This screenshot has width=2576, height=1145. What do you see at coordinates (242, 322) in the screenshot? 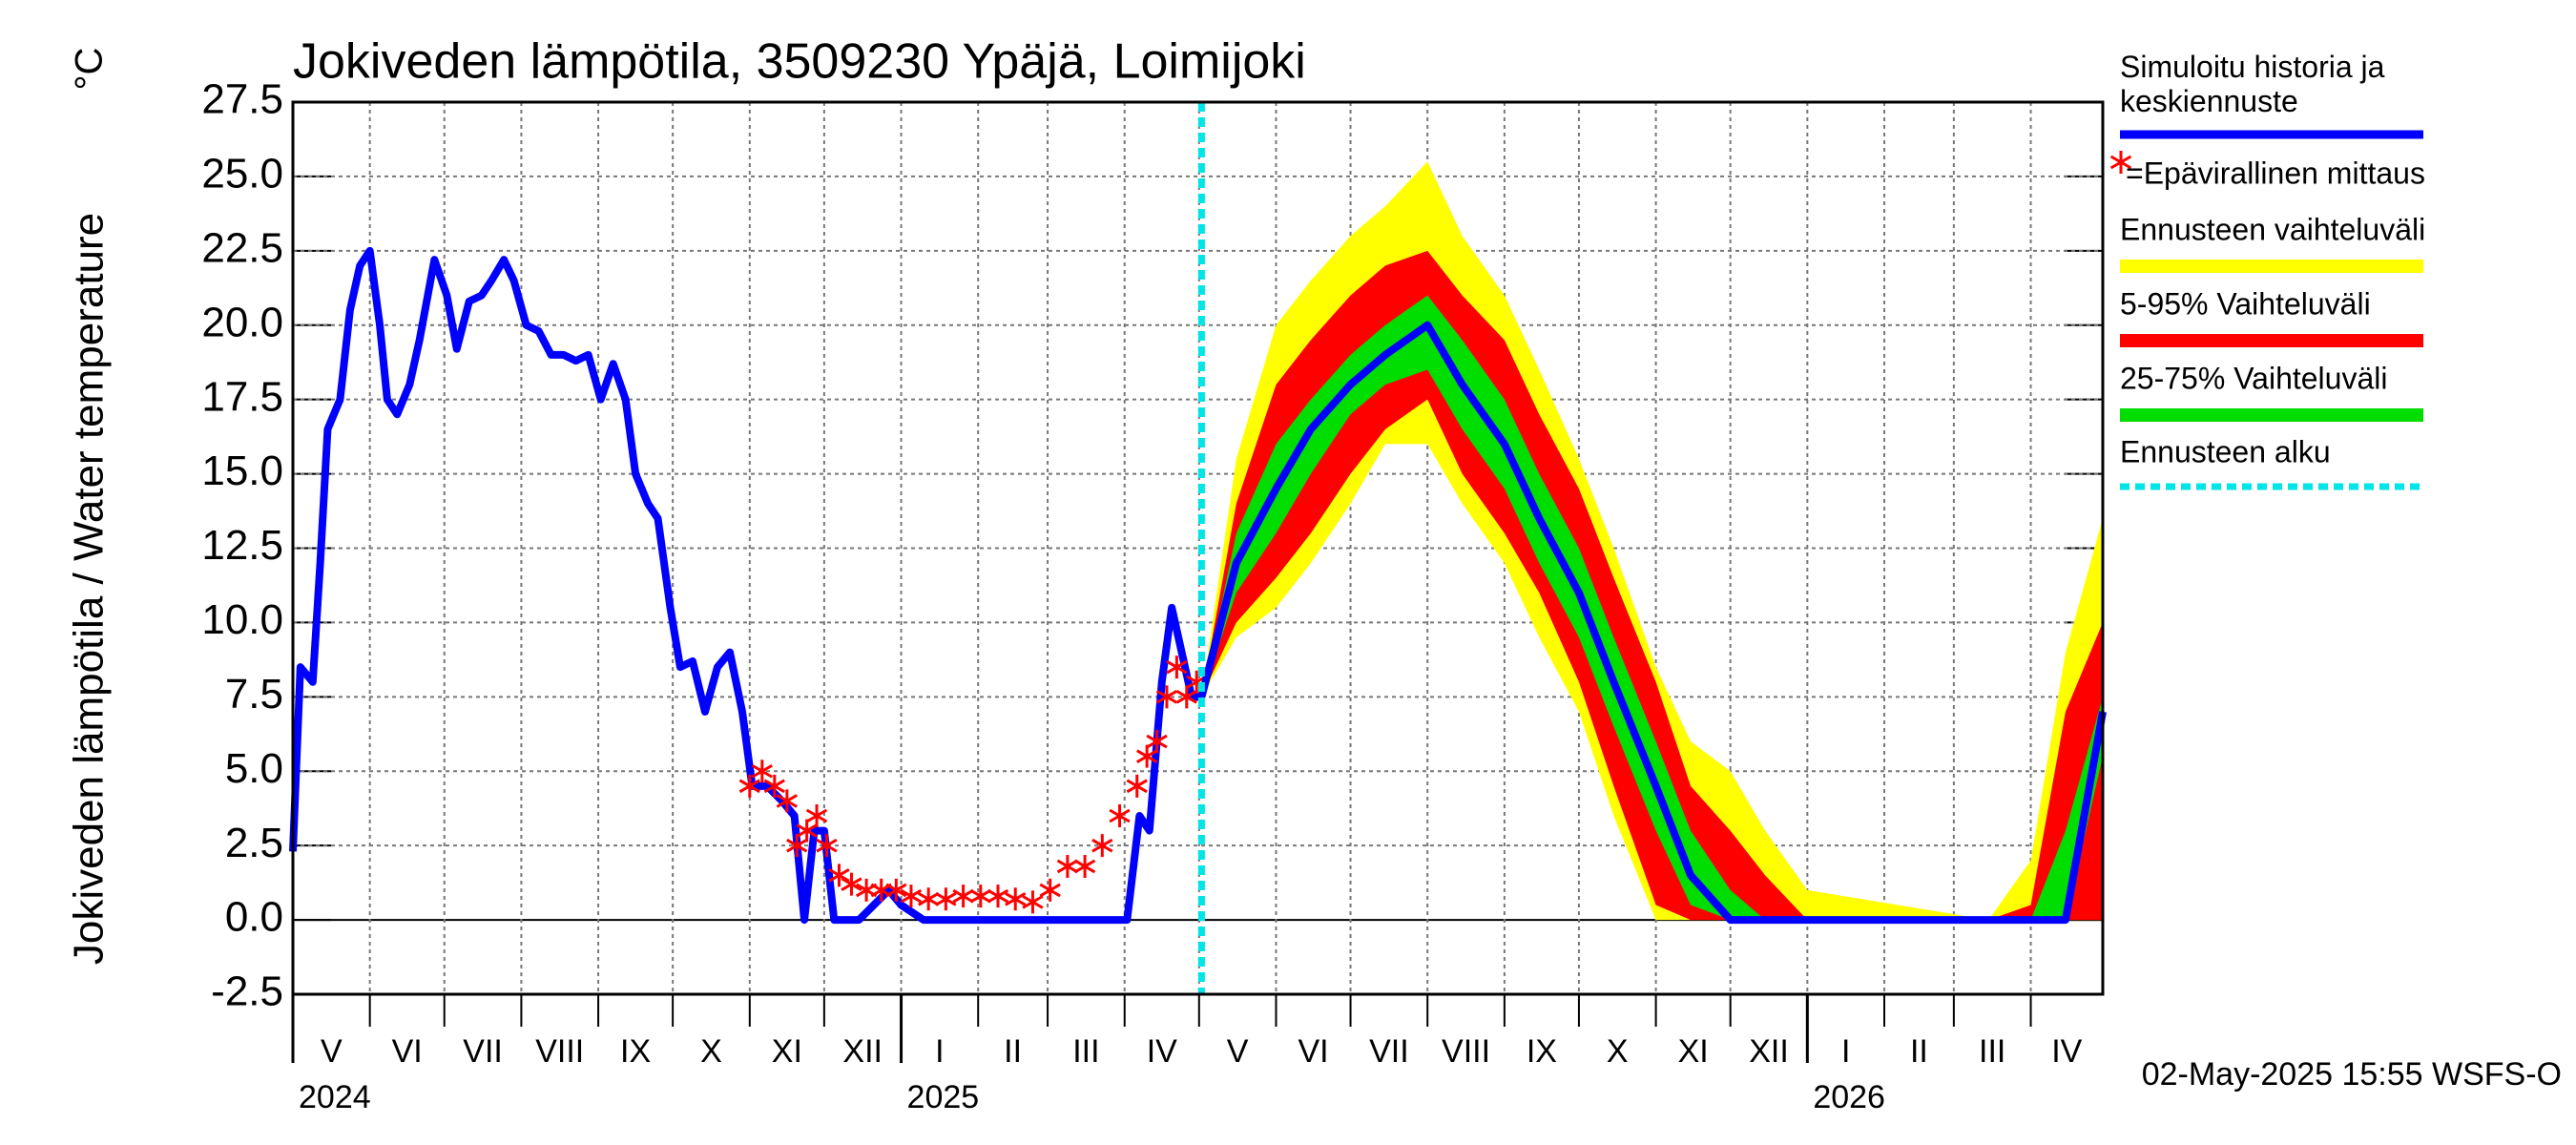
I see `y-tick-label: 20.0` at bounding box center [242, 322].